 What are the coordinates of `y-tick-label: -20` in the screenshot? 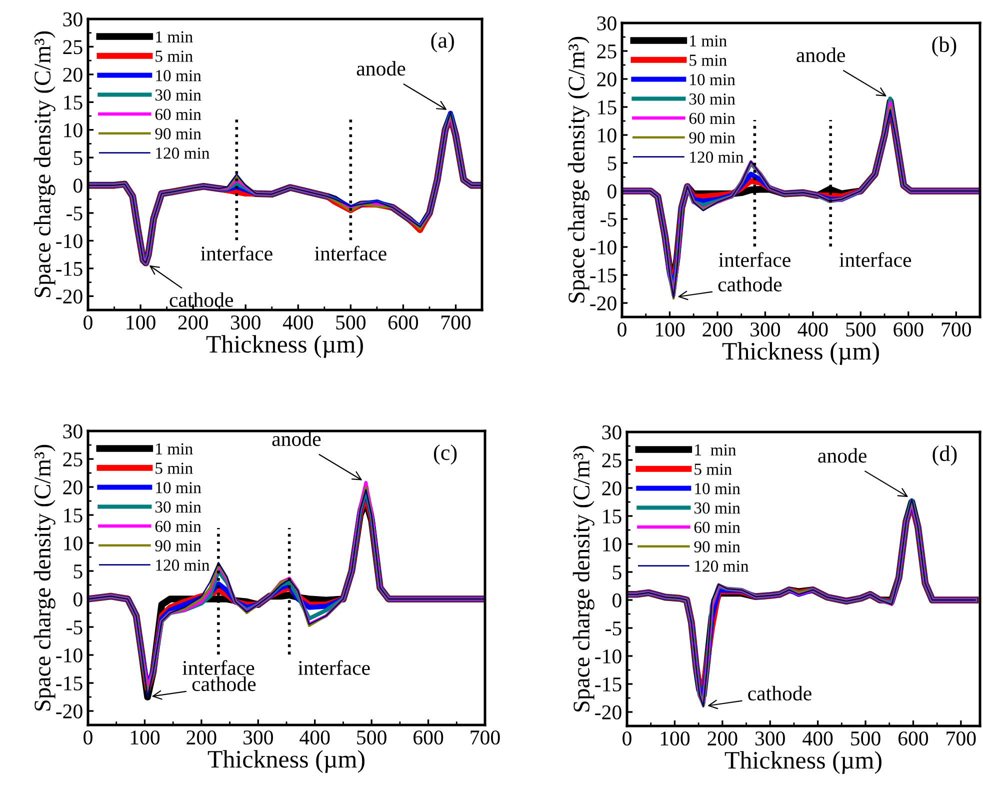 It's located at (69, 711).